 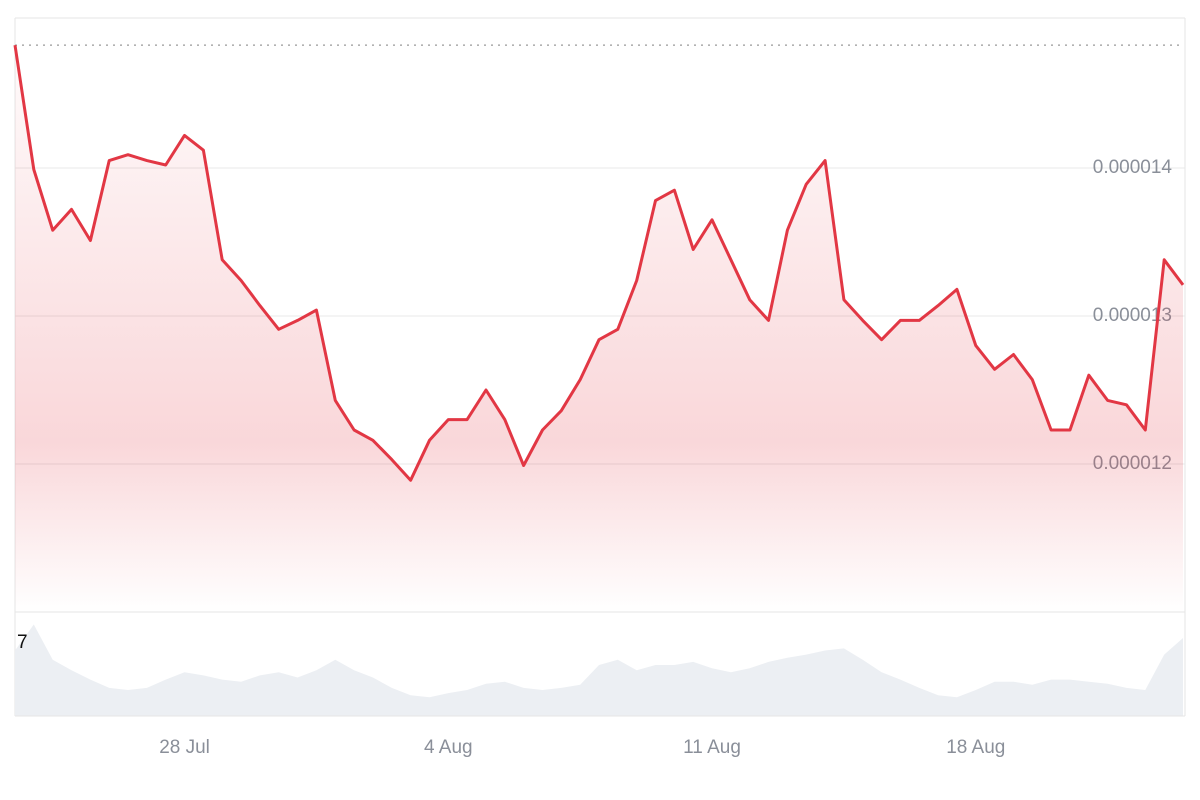 I want to click on volume-tick-label: 7, so click(x=22, y=642).